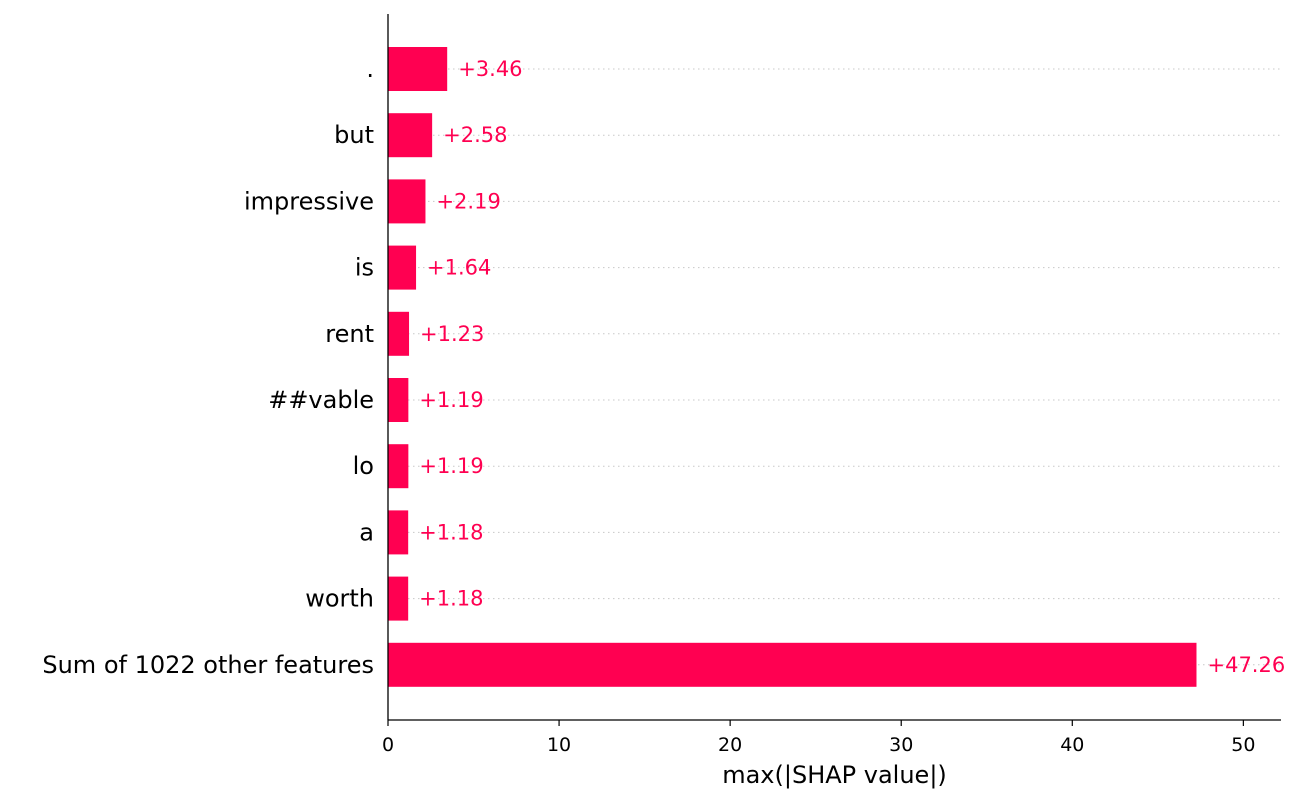 Image resolution: width=1310 pixels, height=804 pixels. I want to click on x-axis: 0 10 20 30 40 50, so click(831, 737).